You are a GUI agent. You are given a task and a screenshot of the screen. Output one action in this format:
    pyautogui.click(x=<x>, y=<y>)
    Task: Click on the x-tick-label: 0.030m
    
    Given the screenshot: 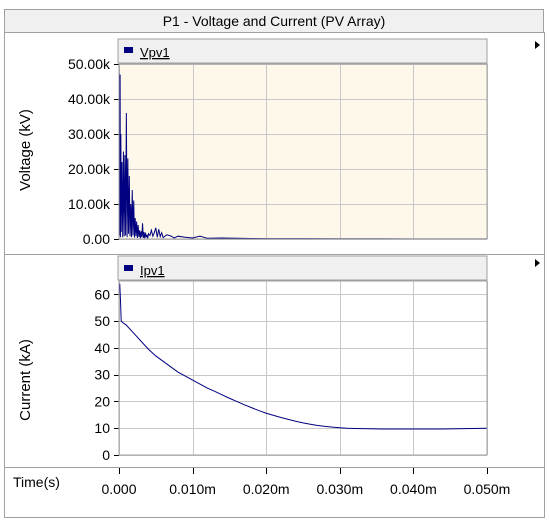 What is the action you would take?
    pyautogui.click(x=339, y=489)
    